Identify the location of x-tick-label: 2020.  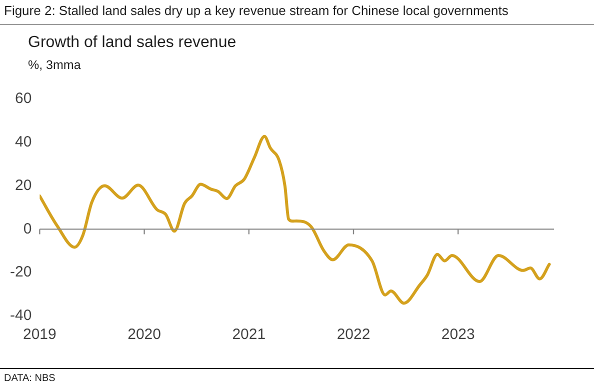
(144, 335).